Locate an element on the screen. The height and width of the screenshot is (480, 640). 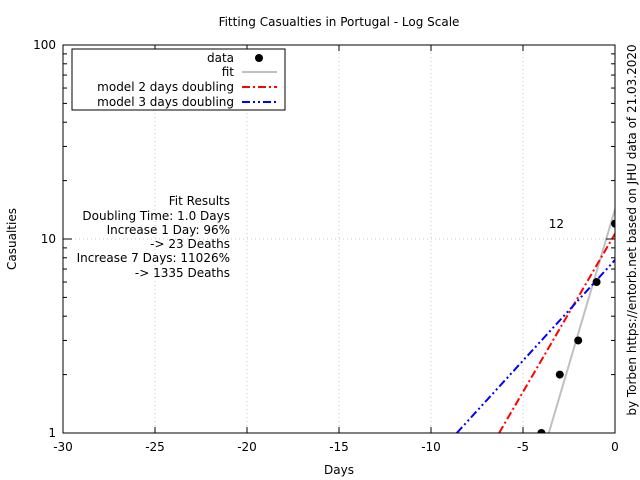
plot-series is located at coordinates (535, 319).